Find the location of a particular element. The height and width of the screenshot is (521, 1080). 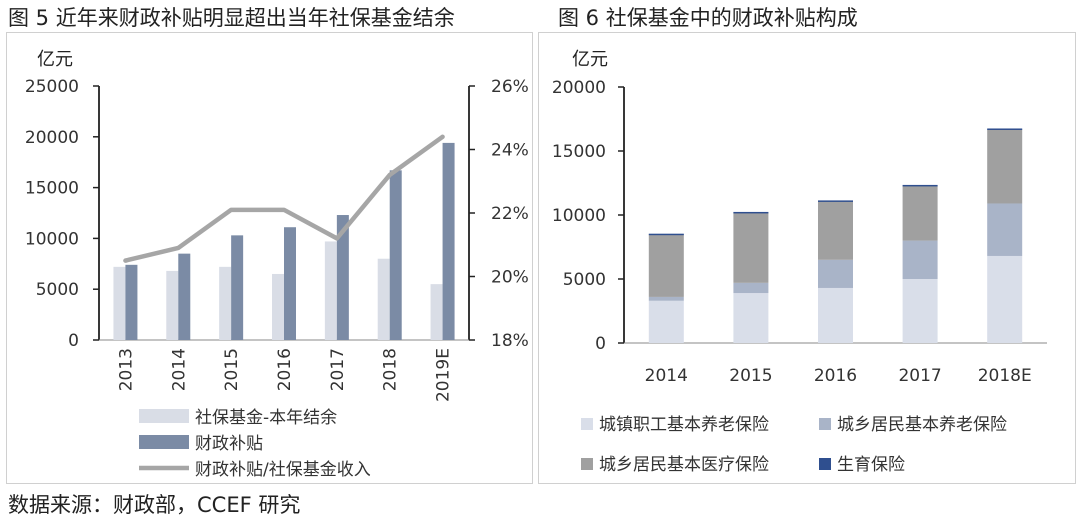

legend-label-balance: 社保基金-本年结余 is located at coordinates (266, 418).